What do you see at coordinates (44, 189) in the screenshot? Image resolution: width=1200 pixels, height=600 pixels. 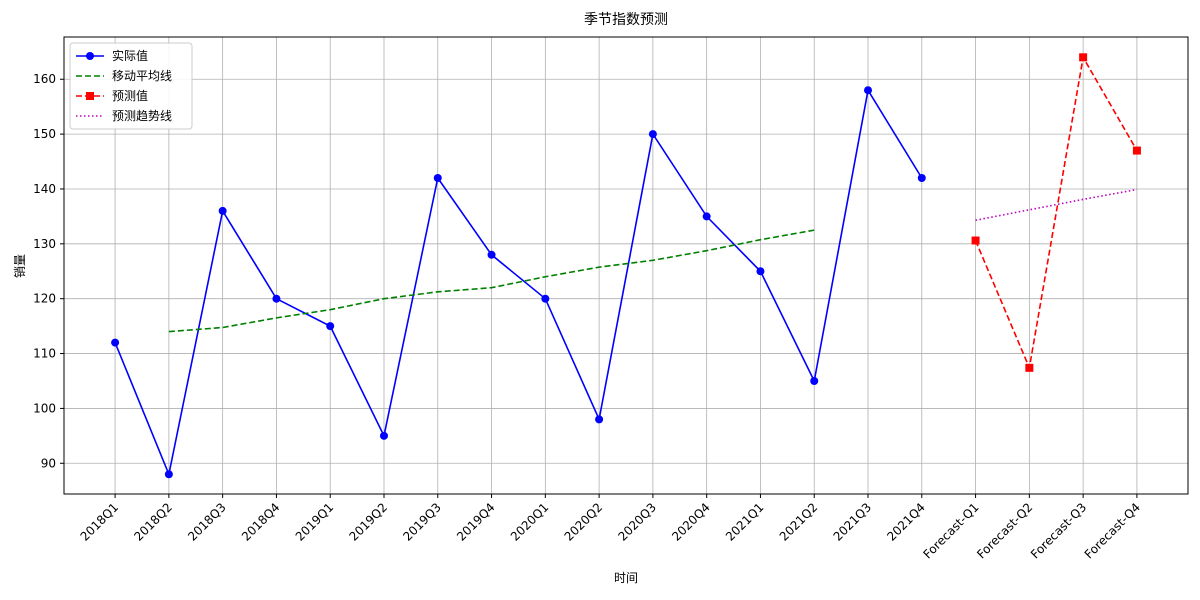 I see `y-tick-label: 140` at bounding box center [44, 189].